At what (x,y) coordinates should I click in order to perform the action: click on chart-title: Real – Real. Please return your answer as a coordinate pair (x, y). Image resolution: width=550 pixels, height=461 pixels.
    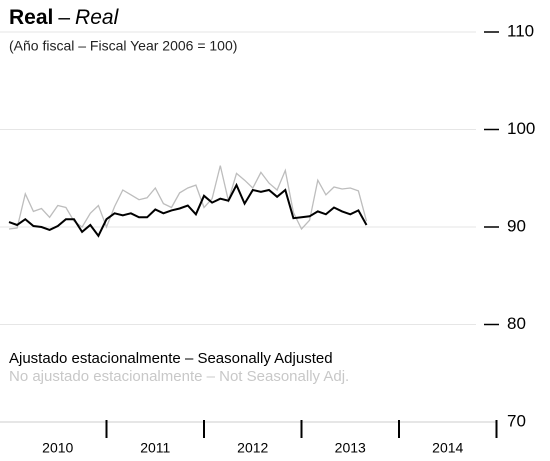
    Looking at the image, I should click on (64, 17).